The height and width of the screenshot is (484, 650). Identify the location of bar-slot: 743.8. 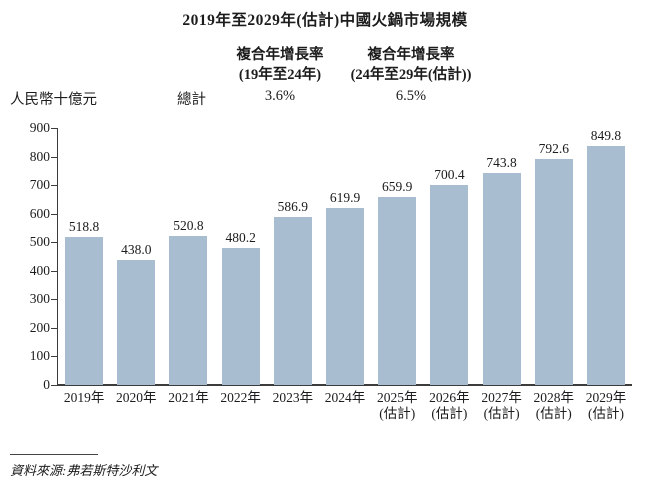
(502, 256).